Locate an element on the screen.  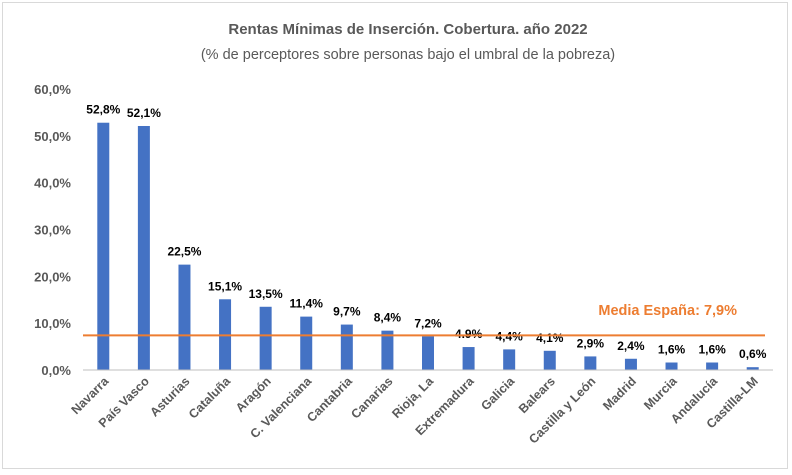
data-label: 13,5% is located at coordinates (266, 294).